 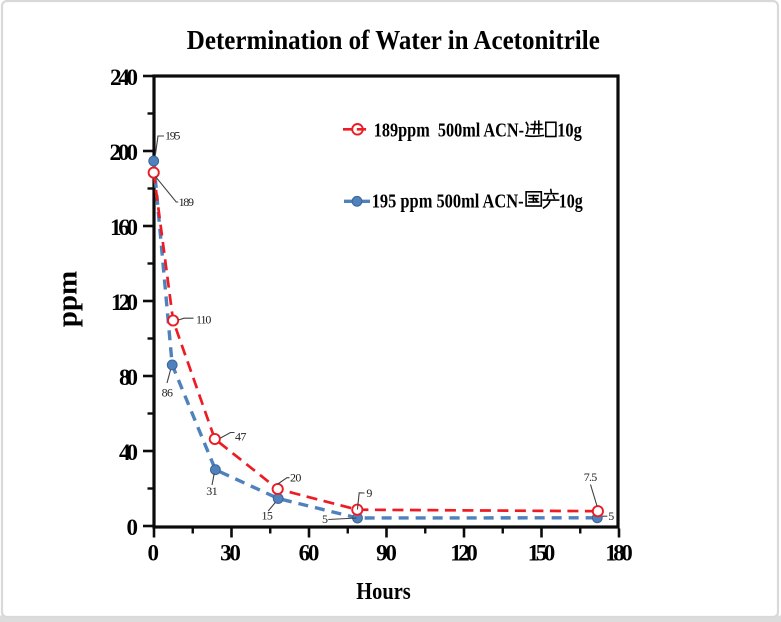 I want to click on svg-text: 86, so click(x=167, y=393).